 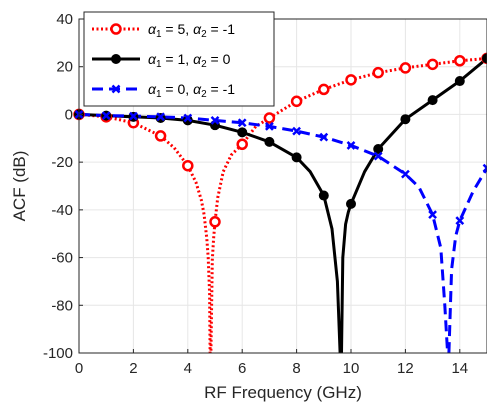 I want to click on x-tick-label: 0, so click(x=79, y=368).